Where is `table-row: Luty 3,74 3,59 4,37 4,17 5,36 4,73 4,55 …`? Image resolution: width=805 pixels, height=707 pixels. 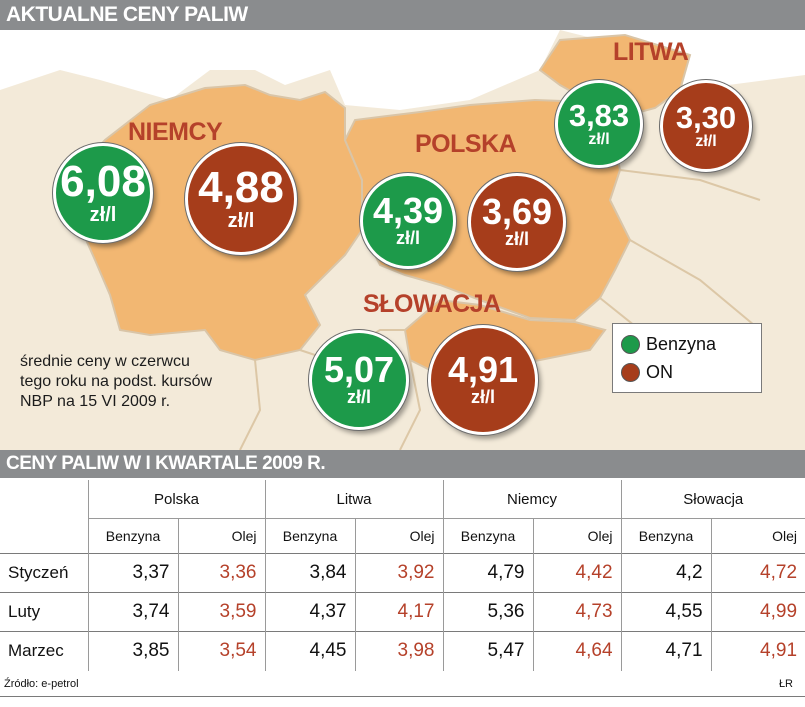
table-row: Luty 3,74 3,59 4,37 4,17 5,36 4,73 4,55 … is located at coordinates (402, 612).